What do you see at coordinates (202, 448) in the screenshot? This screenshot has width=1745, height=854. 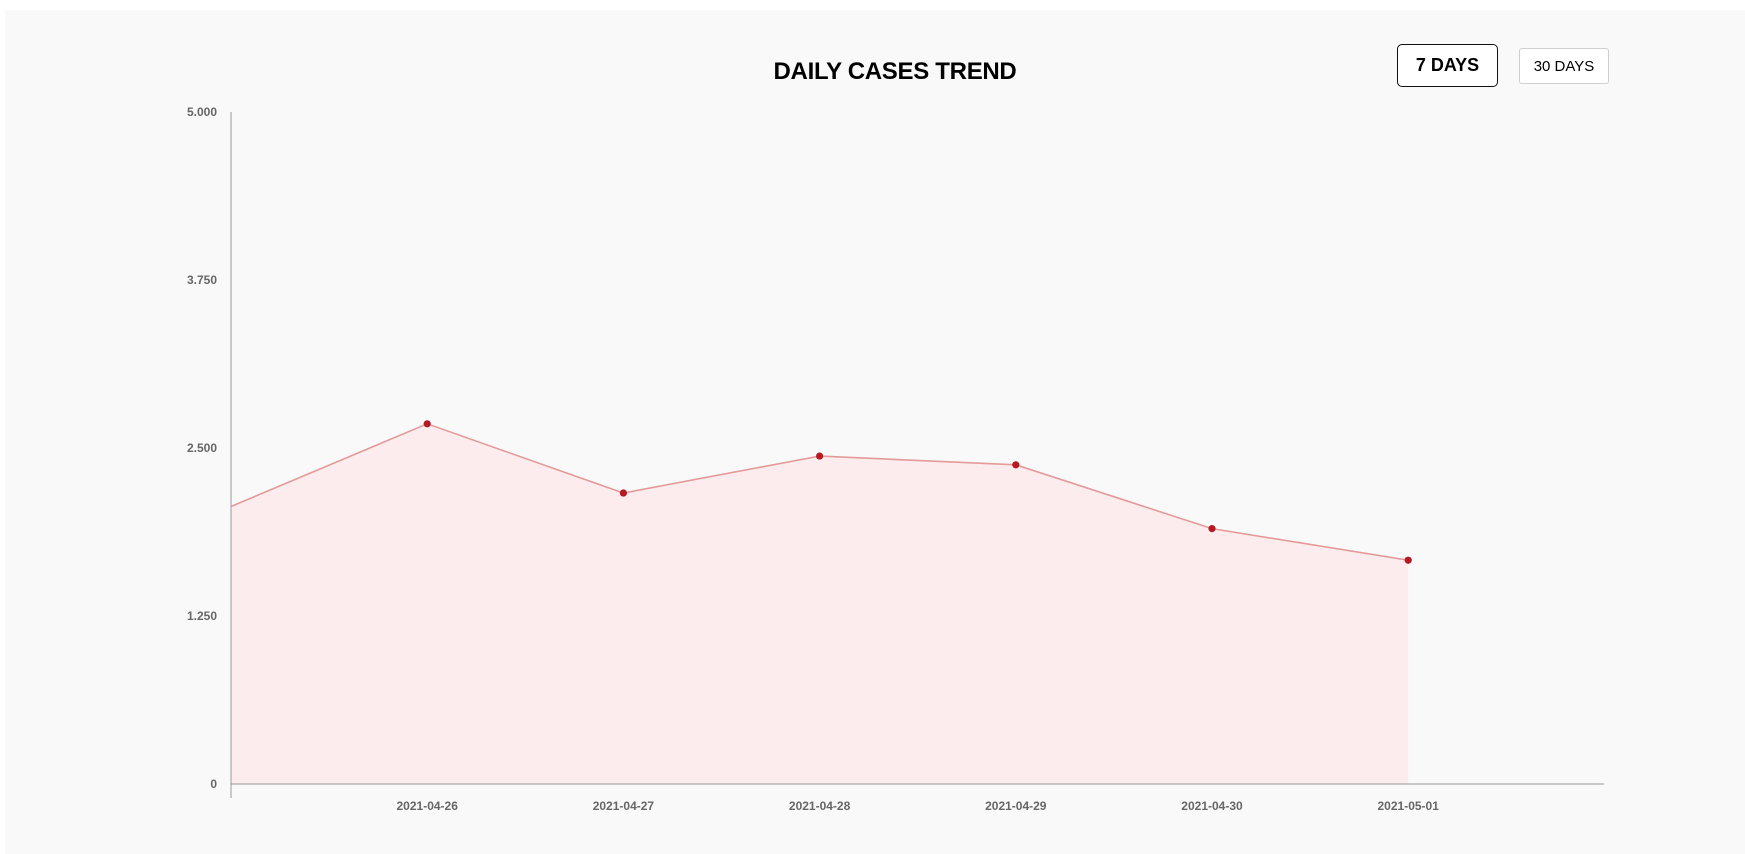 I see `y-tick-label: 2.500` at bounding box center [202, 448].